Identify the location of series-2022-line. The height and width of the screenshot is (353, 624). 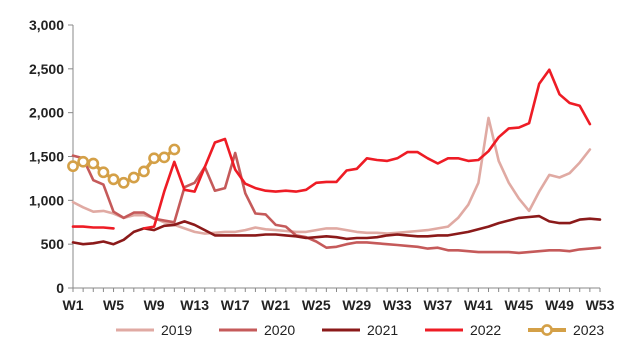
(93, 227).